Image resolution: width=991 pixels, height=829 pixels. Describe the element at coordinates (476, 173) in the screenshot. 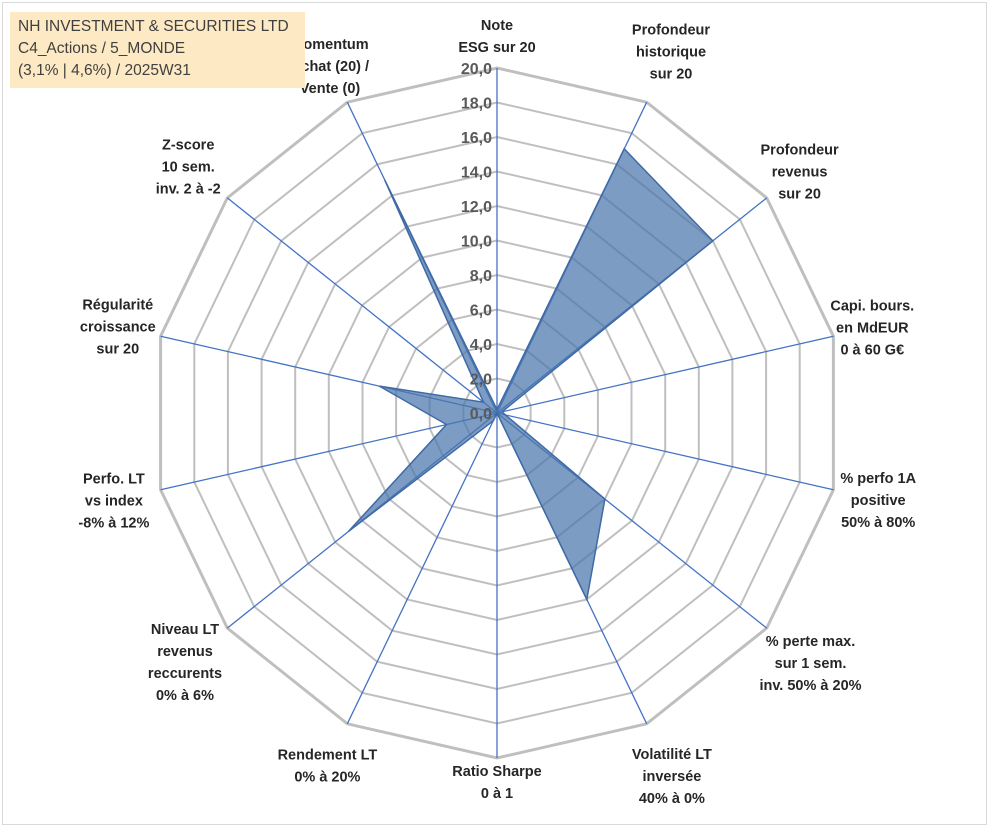

I see `tick-label: 14,0` at that location.